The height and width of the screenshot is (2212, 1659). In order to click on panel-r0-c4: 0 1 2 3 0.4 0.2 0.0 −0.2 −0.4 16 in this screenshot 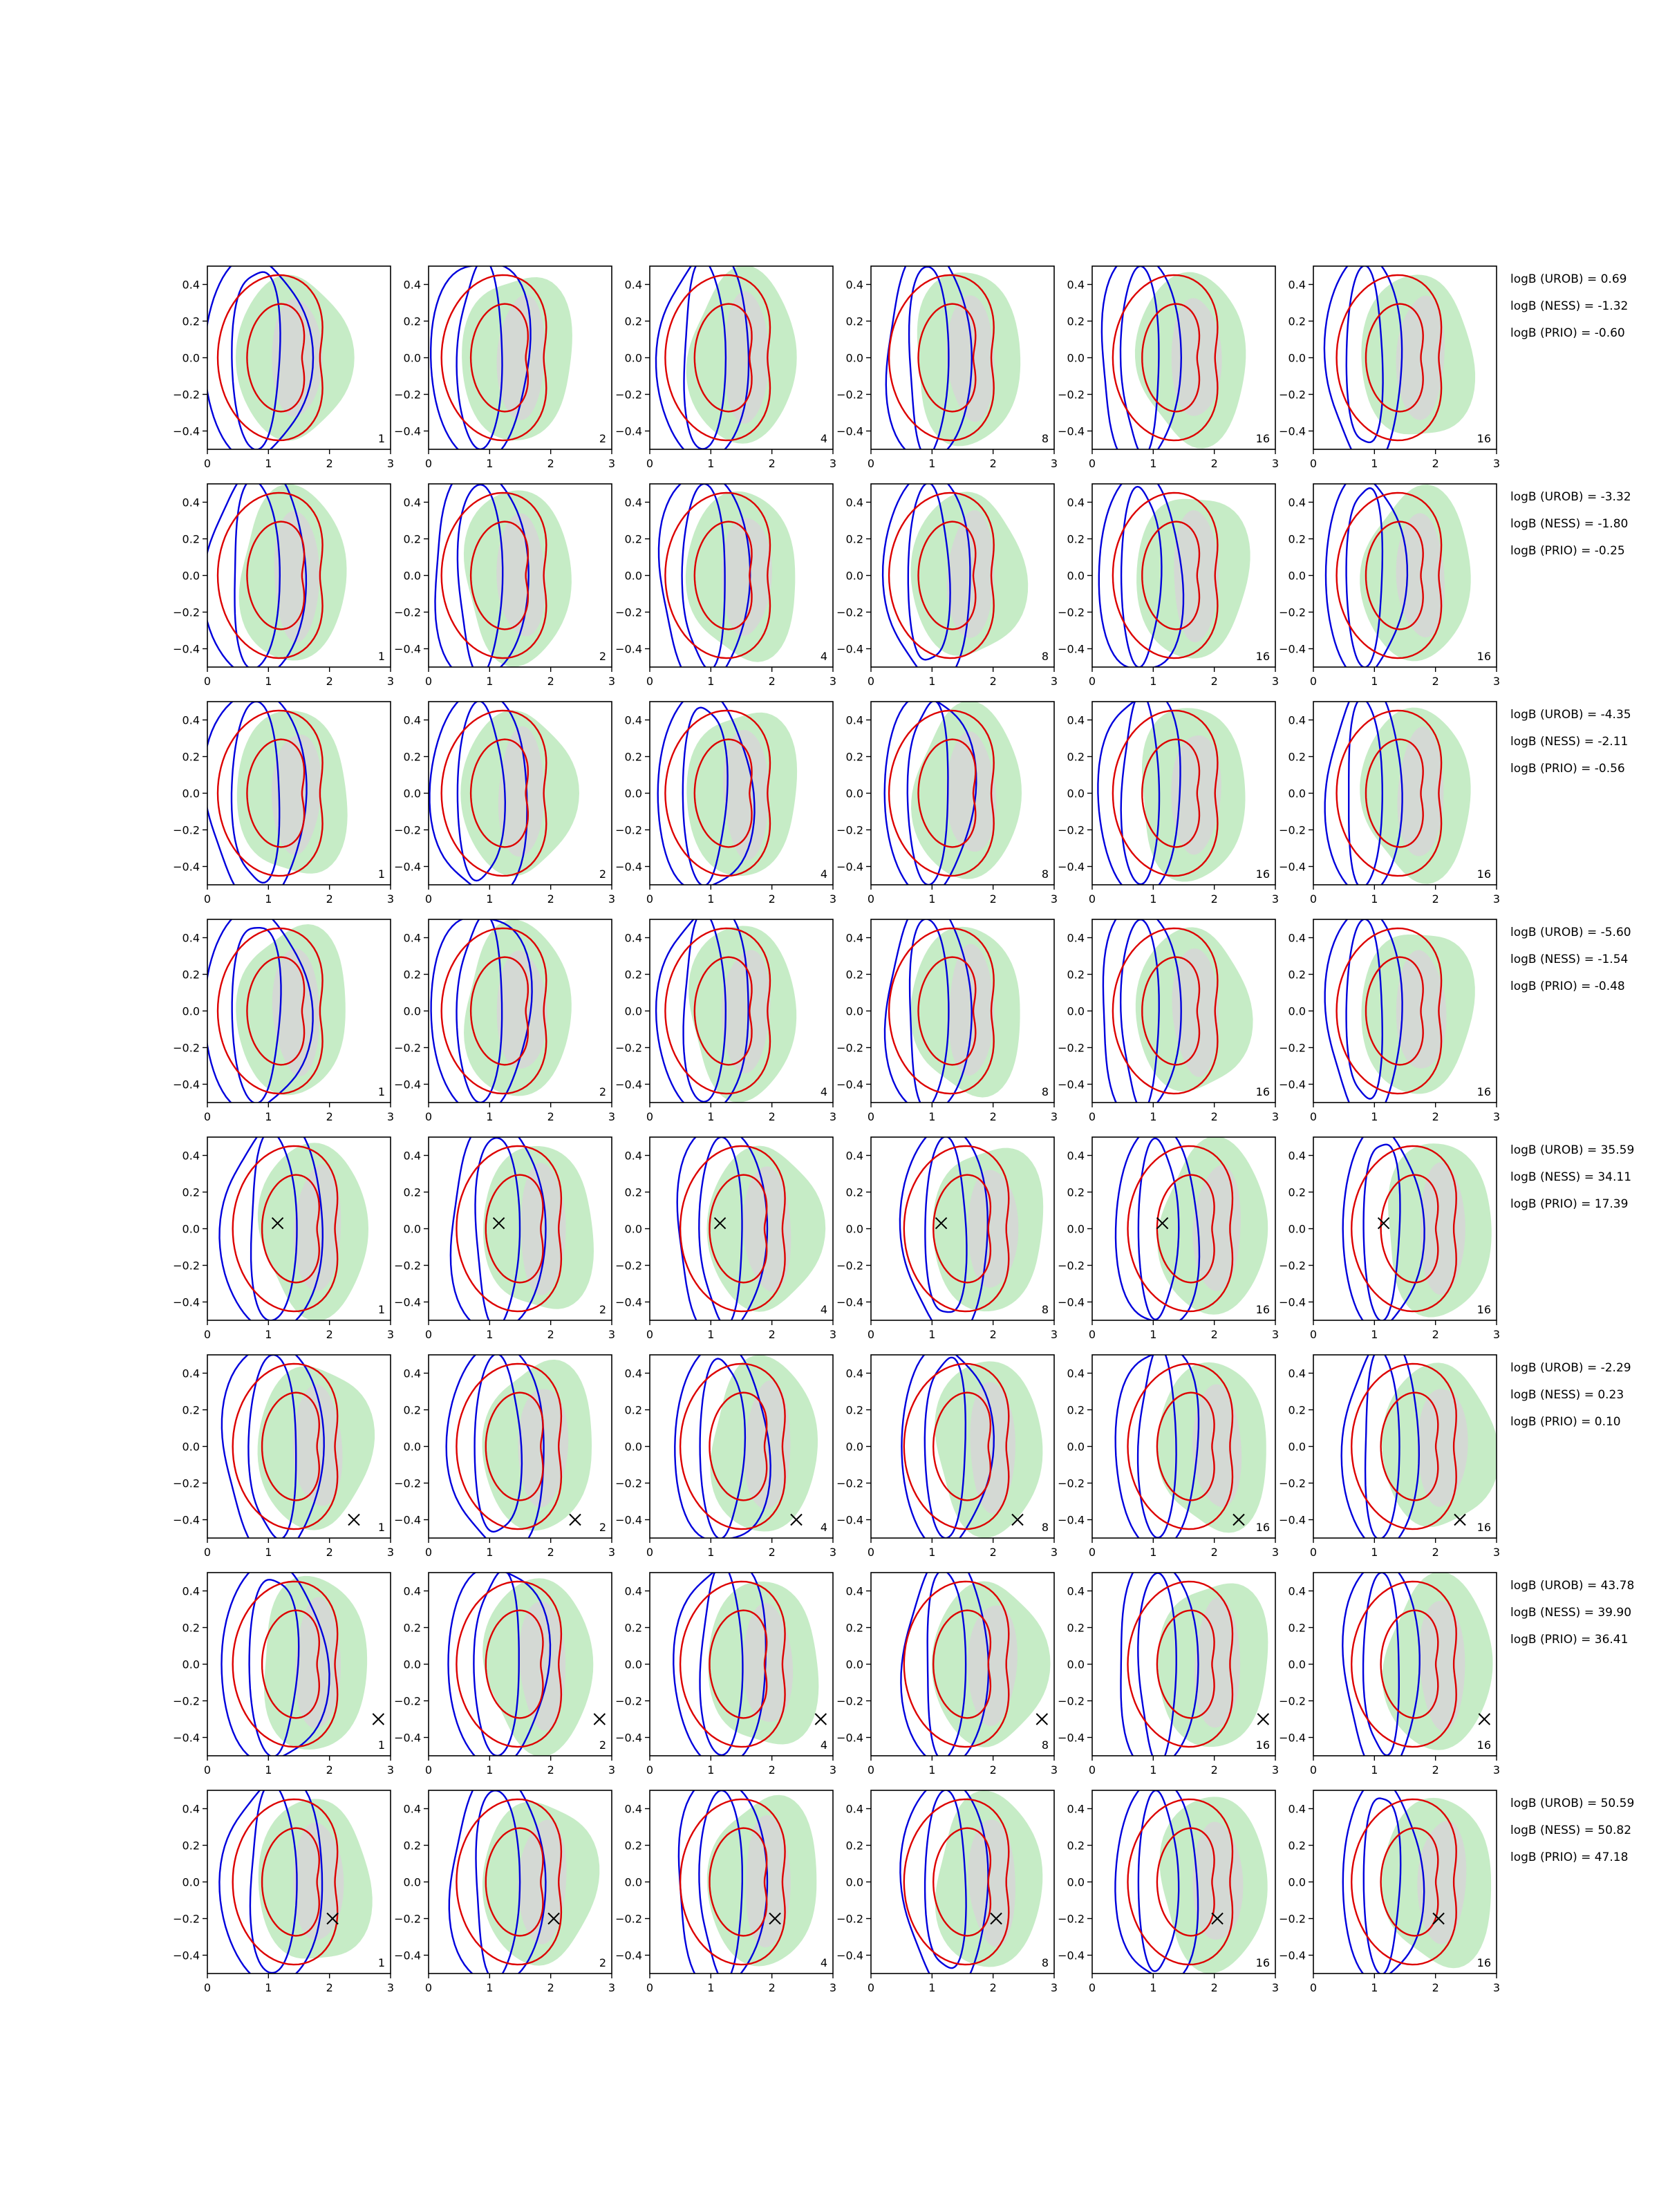, I will do `click(1168, 367)`.